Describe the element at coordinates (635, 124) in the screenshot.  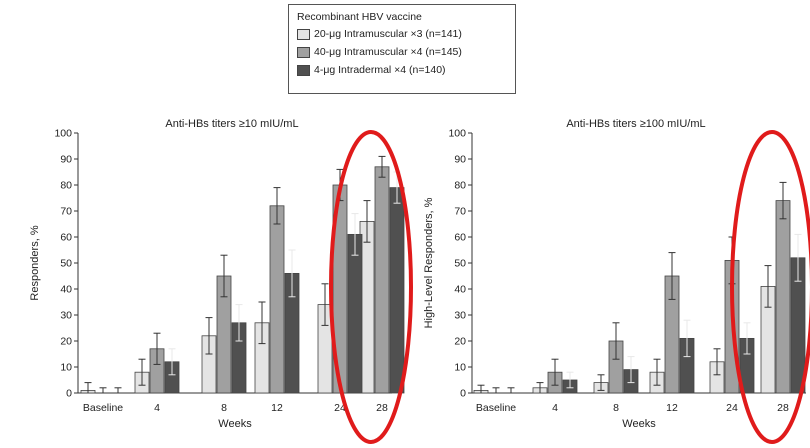
I see `chart-title: Anti-HBs titers ≥100 mIU/mL` at that location.